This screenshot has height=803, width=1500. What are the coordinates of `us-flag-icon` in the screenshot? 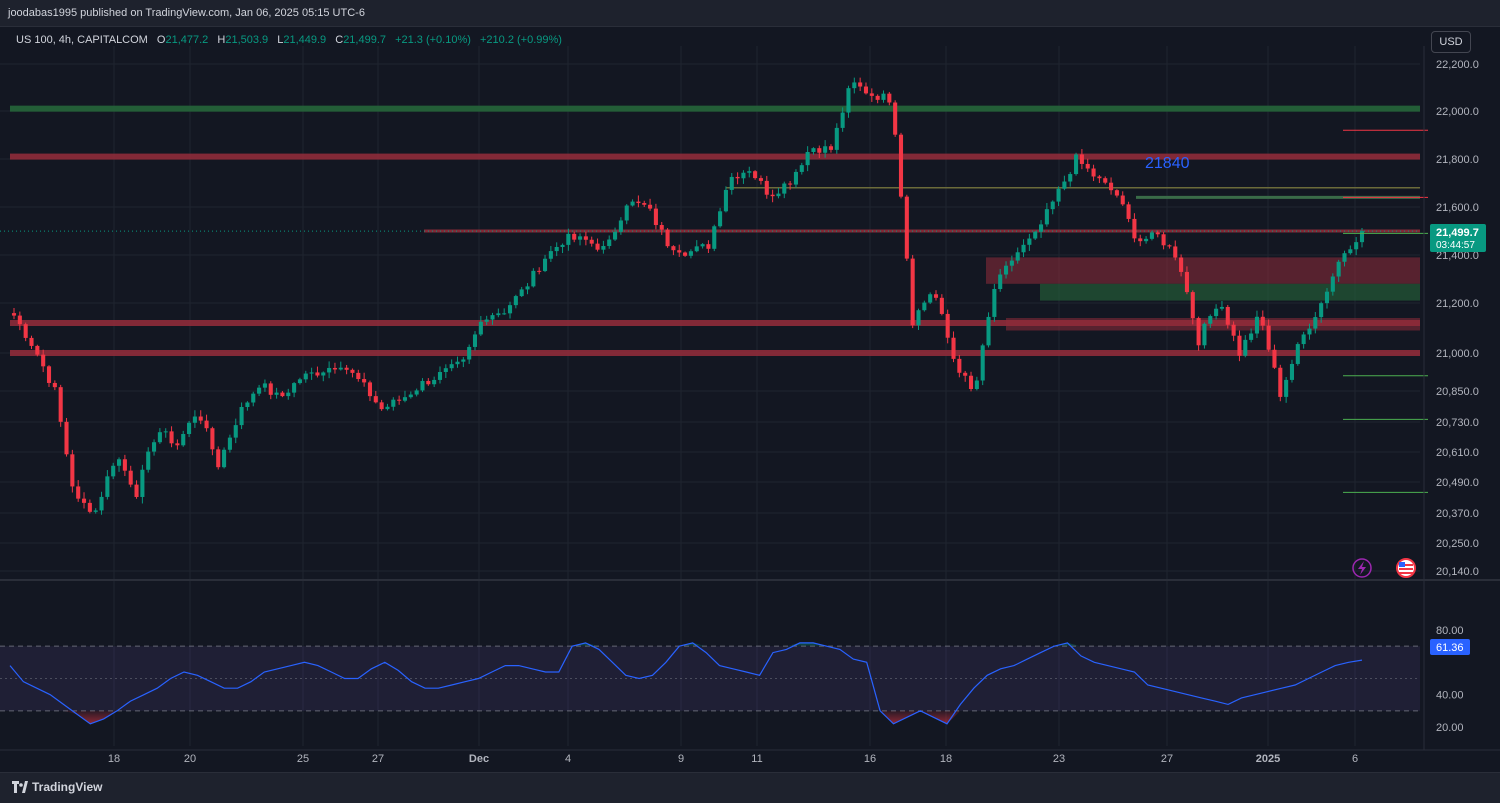 It's located at (1406, 568).